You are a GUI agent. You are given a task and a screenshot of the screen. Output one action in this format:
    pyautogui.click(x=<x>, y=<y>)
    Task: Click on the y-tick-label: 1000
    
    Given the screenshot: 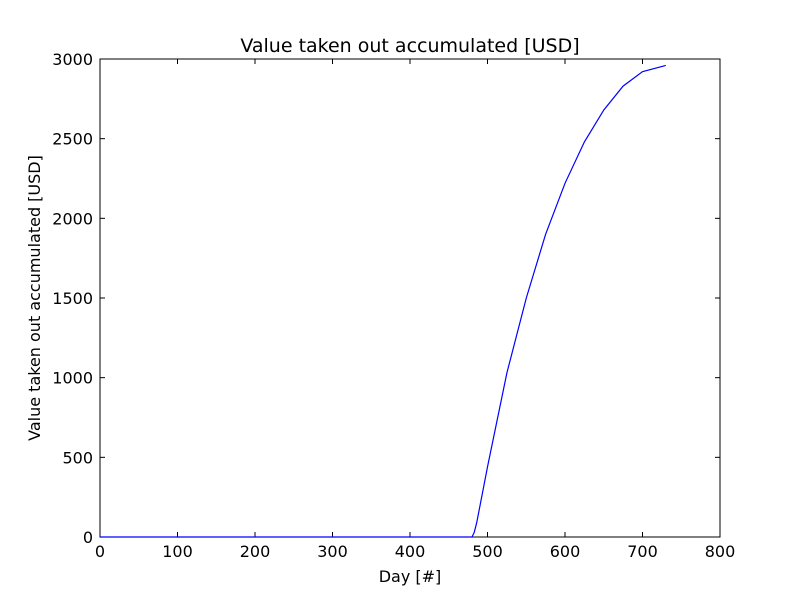 What is the action you would take?
    pyautogui.click(x=72, y=378)
    